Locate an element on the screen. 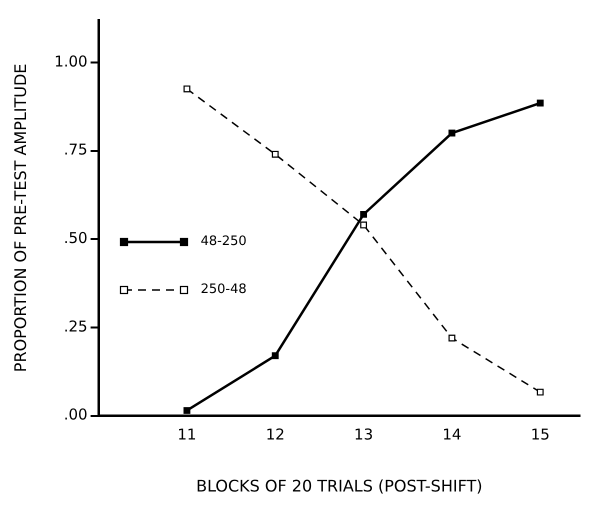 The height and width of the screenshot is (509, 594). y-tick-label: 1.00 is located at coordinates (71, 61).